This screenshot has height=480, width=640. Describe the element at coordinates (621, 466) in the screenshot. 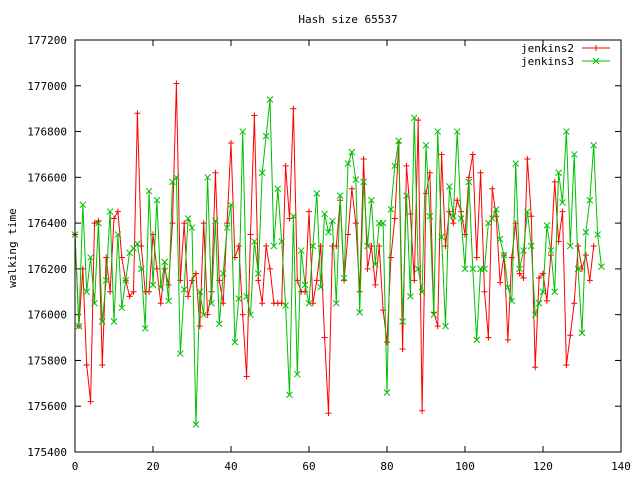

I see `x-tick-label: 140` at that location.